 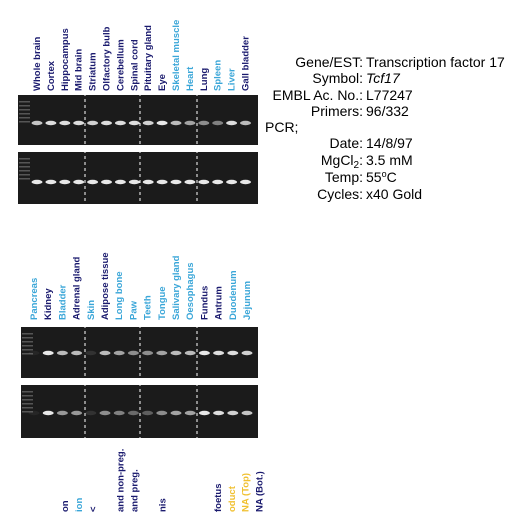 What do you see at coordinates (337, 160) in the screenshot?
I see `info-label-text: MgCl` at bounding box center [337, 160].